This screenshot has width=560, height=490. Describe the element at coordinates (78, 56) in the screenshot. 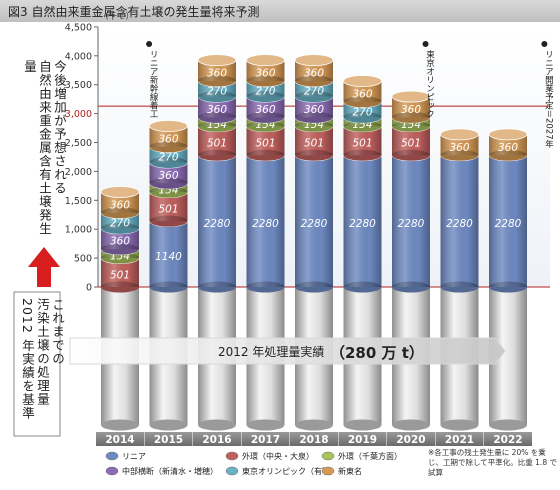

I see `y-tick-label: 4,000` at that location.